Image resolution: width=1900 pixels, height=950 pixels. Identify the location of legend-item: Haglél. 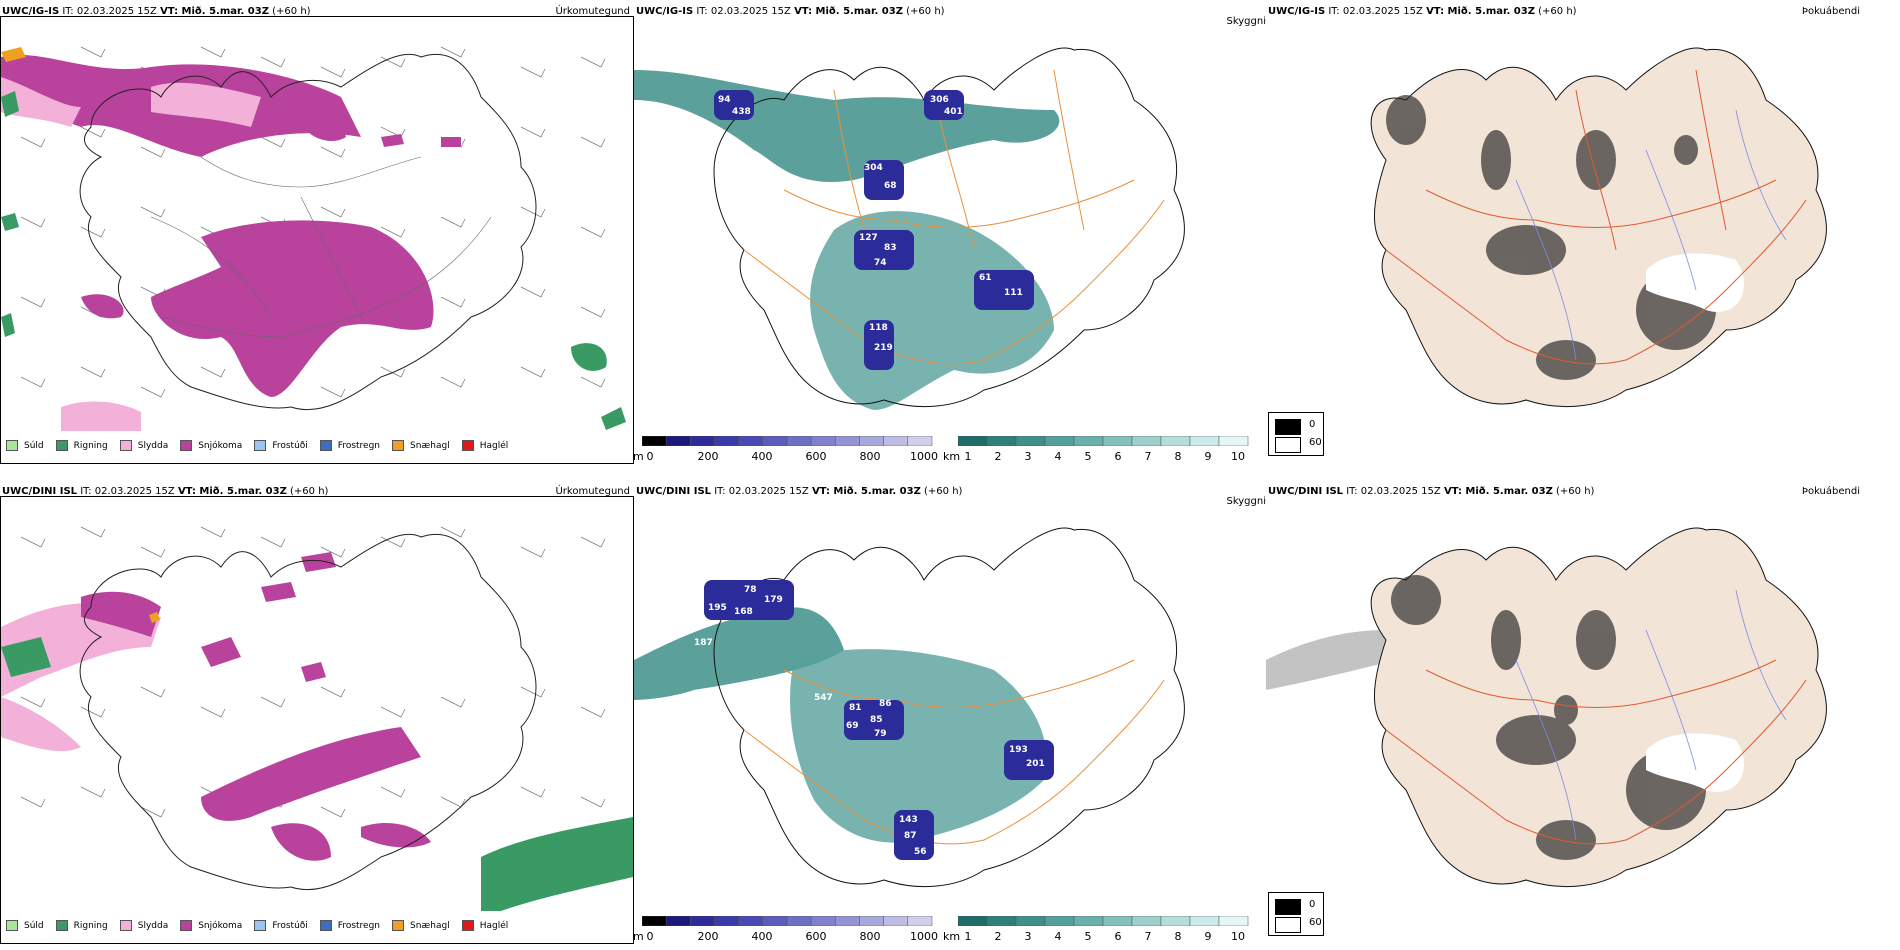
(484, 925).